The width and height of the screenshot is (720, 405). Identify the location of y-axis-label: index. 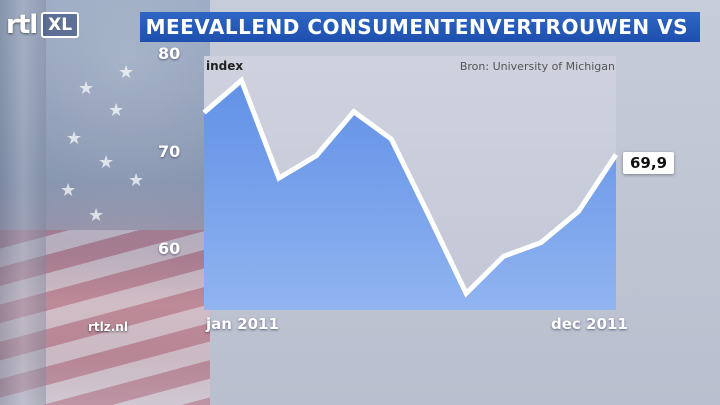
(225, 66).